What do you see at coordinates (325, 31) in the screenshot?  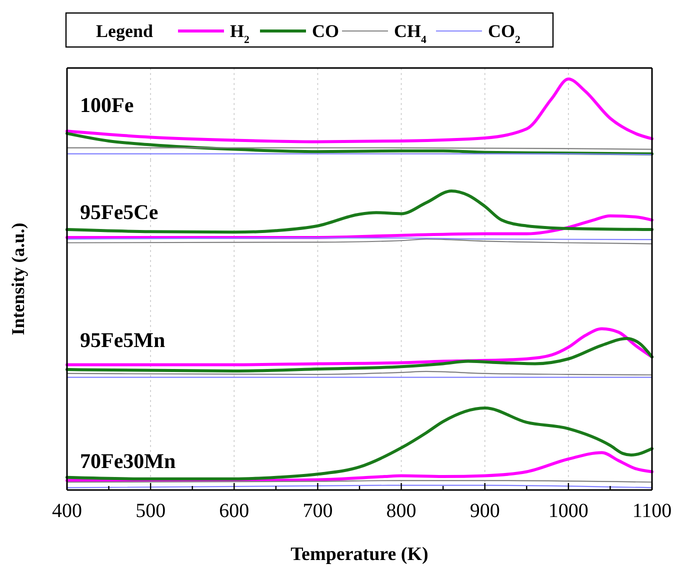 I see `legend-label: CO` at bounding box center [325, 31].